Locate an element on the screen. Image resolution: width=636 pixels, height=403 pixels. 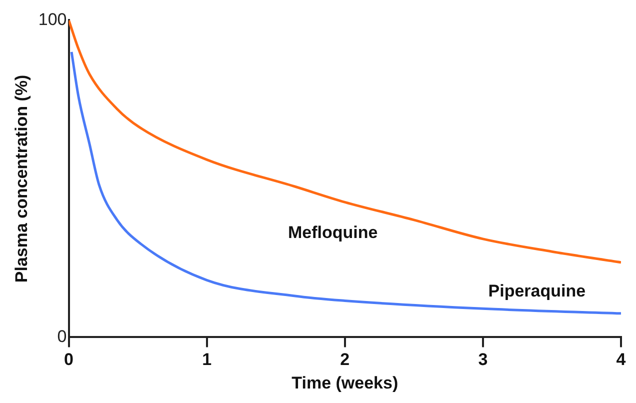
series-label: Piperaquine is located at coordinates (537, 291).